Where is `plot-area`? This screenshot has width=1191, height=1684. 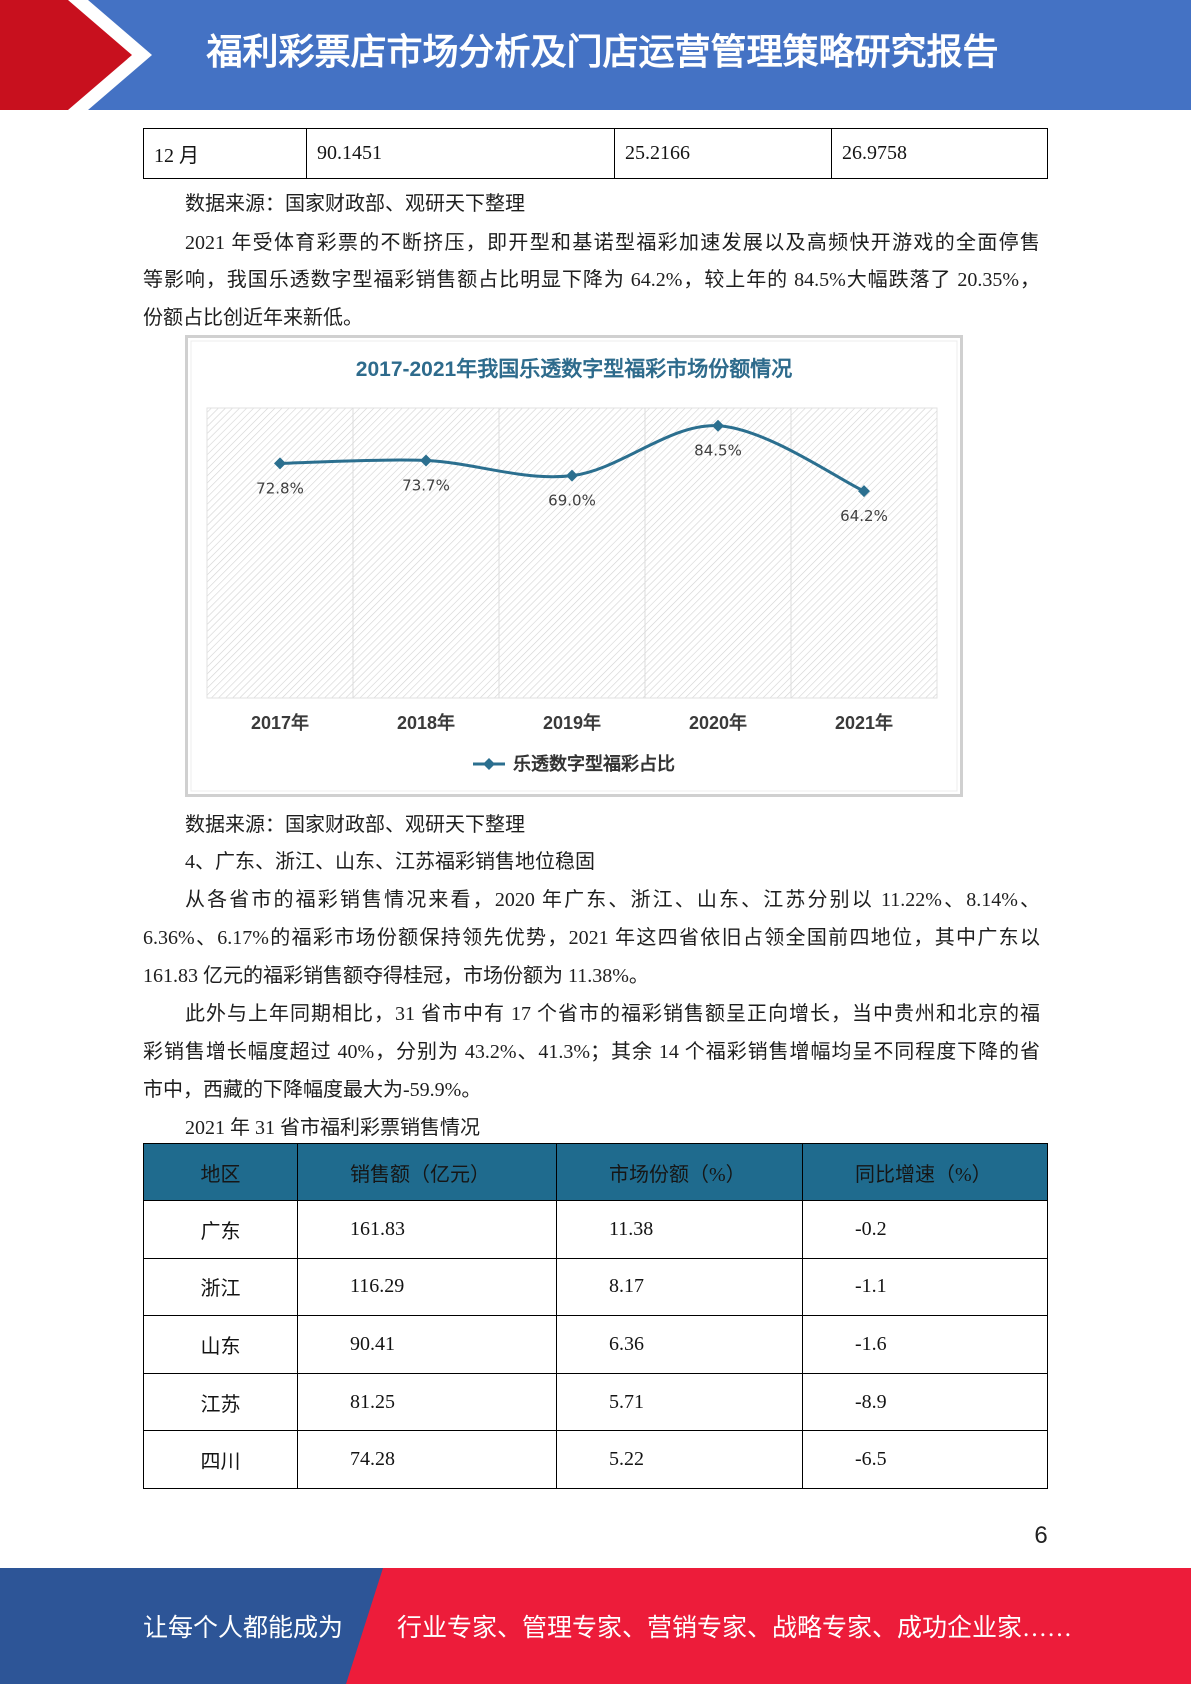 plot-area is located at coordinates (572, 553).